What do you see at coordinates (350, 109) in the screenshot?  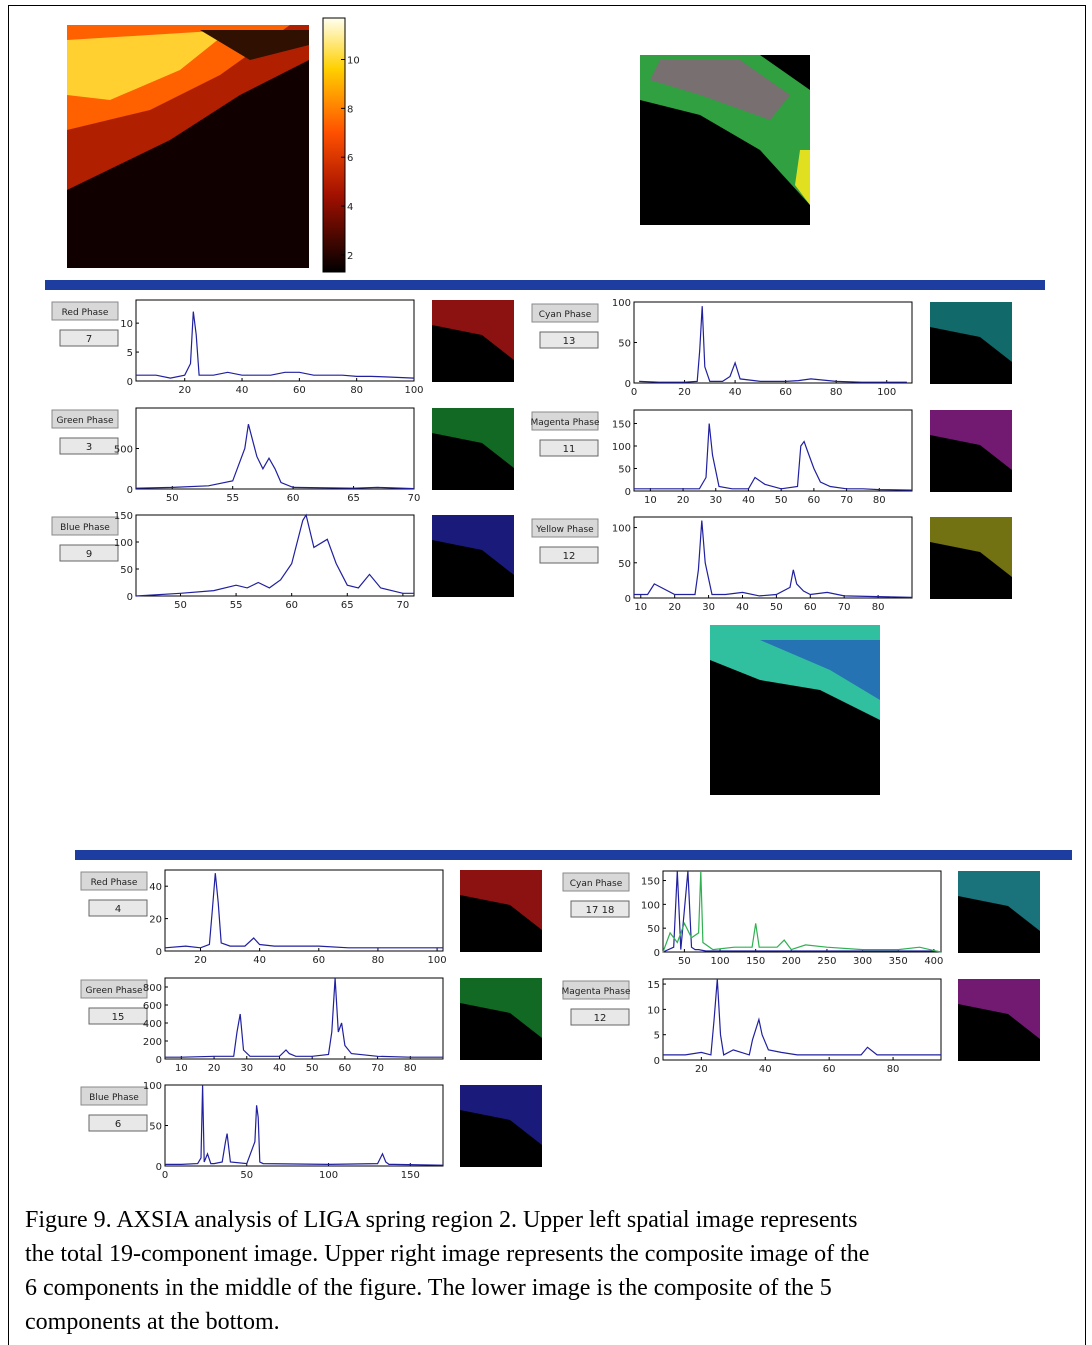 I see `colorbar-tick-label: 8` at bounding box center [350, 109].